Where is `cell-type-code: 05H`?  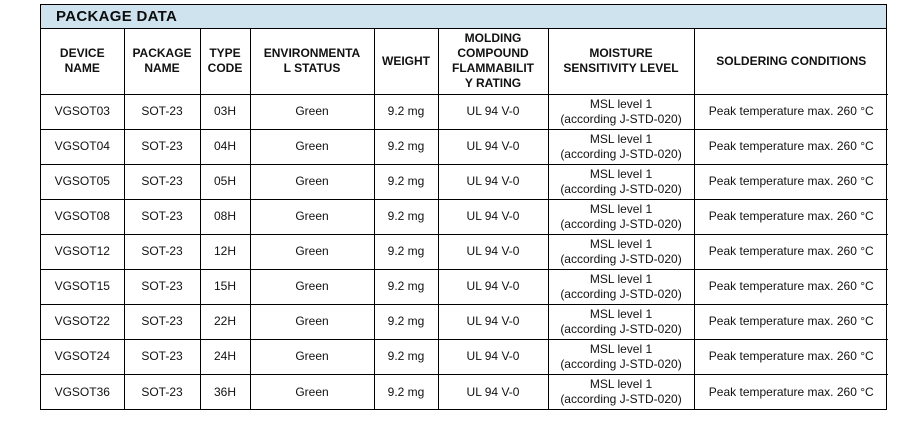 cell-type-code: 05H is located at coordinates (225, 181).